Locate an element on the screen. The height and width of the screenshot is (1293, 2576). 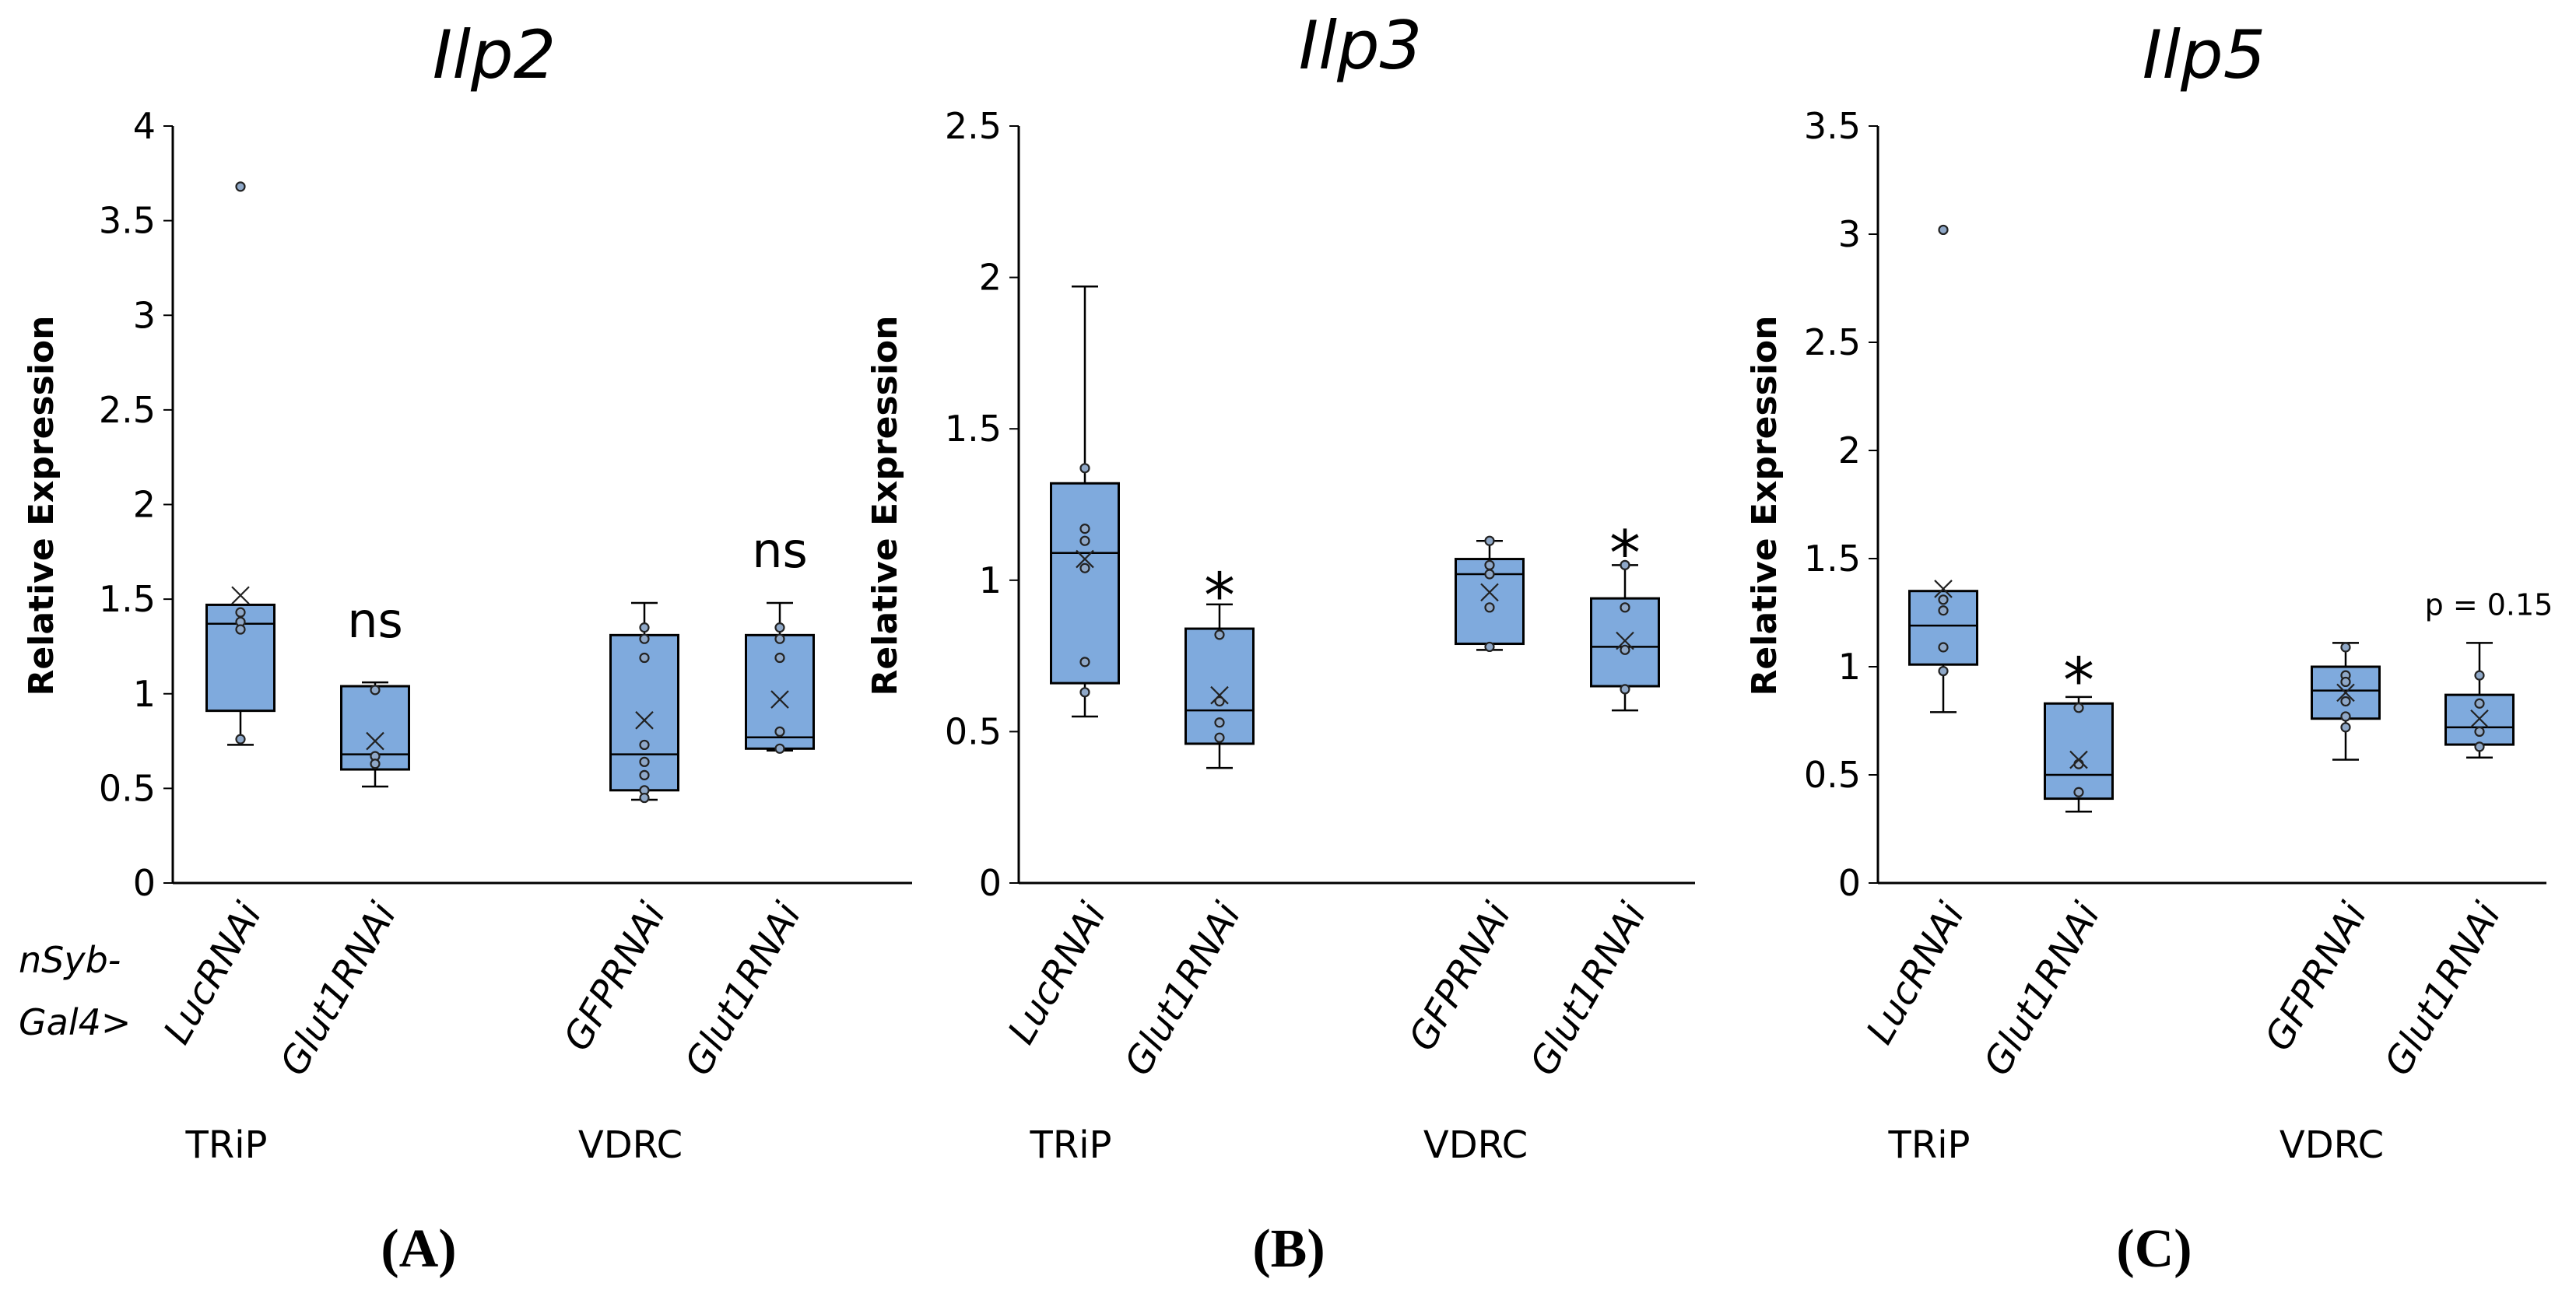
box-4: p = 0.15 Glut1RNAi is located at coordinates (2465, 835).